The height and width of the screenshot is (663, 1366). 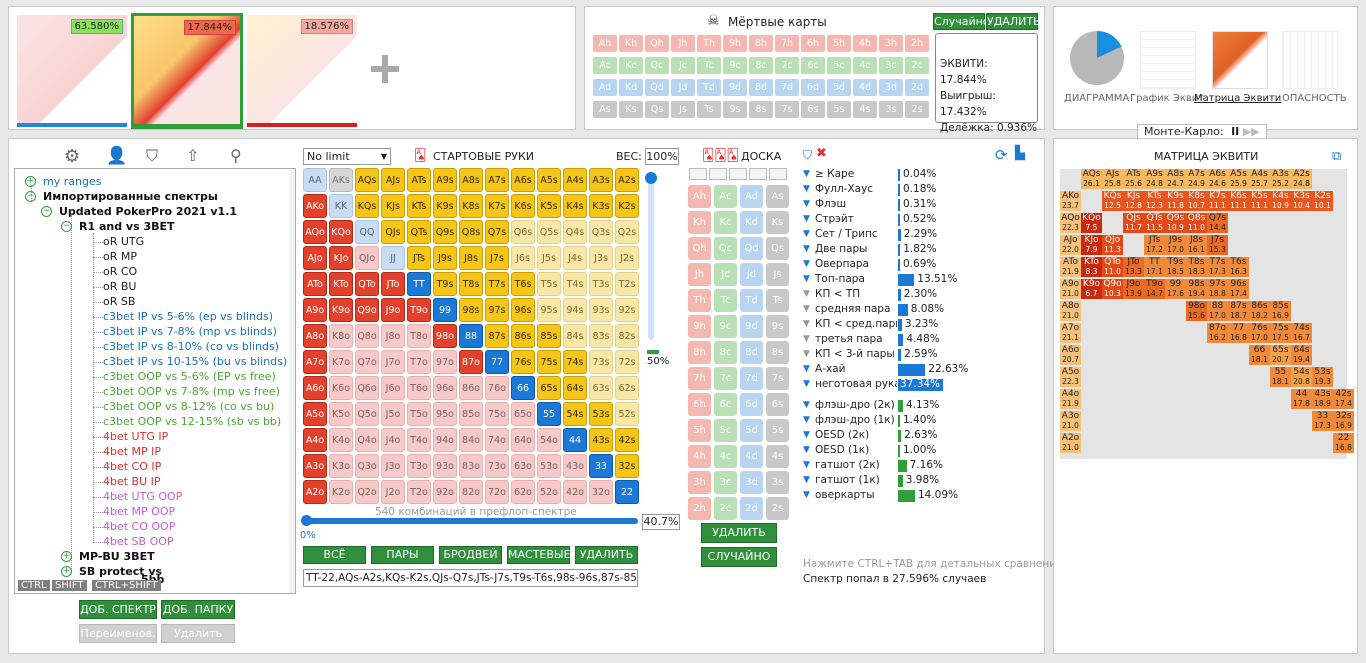 What do you see at coordinates (188, 316) in the screenshot?
I see `tree-item: c3bet IP vs 5-6% (ep vs blinds)` at bounding box center [188, 316].